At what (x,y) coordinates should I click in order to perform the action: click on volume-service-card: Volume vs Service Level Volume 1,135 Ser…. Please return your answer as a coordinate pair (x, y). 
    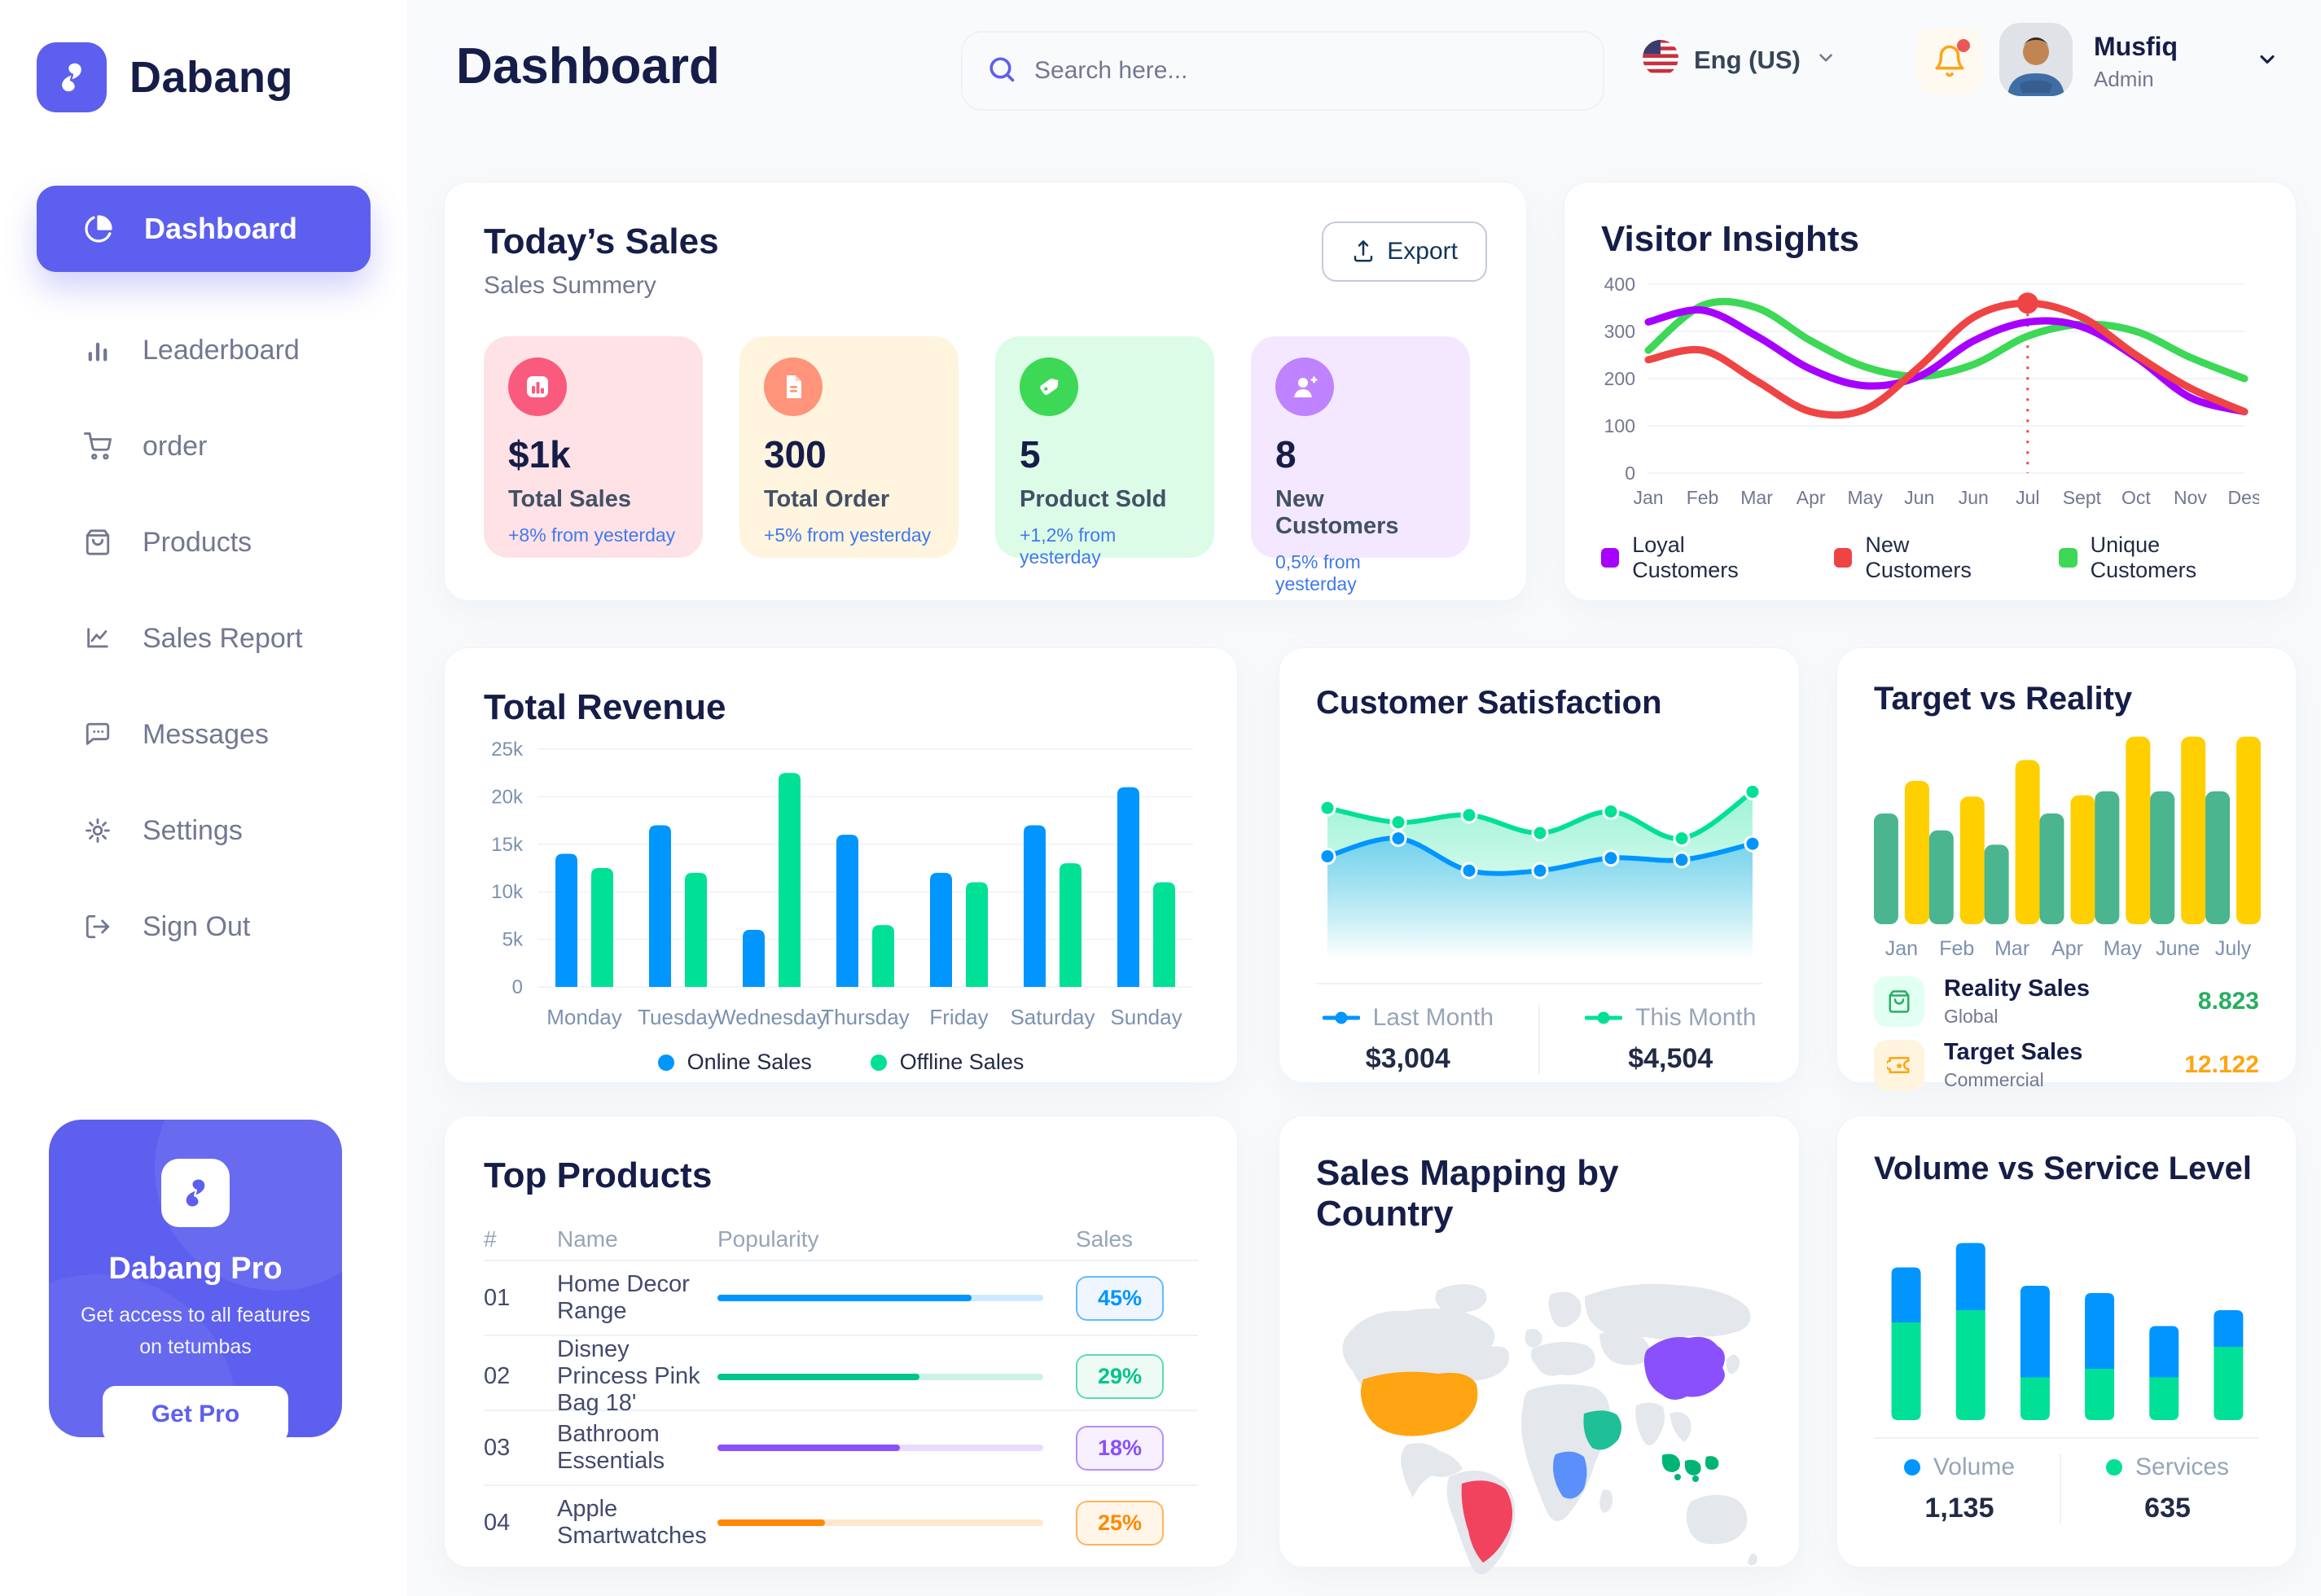
    Looking at the image, I should click on (2066, 1342).